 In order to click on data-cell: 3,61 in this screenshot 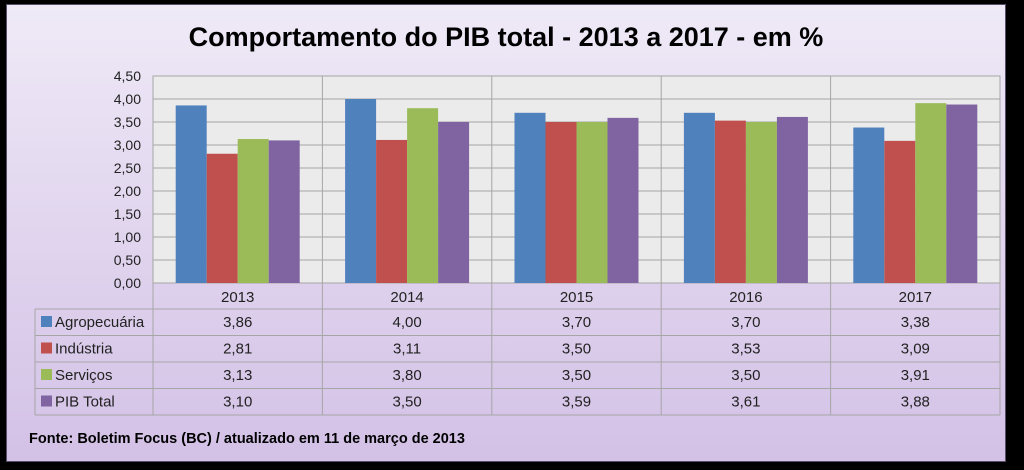, I will do `click(745, 402)`.